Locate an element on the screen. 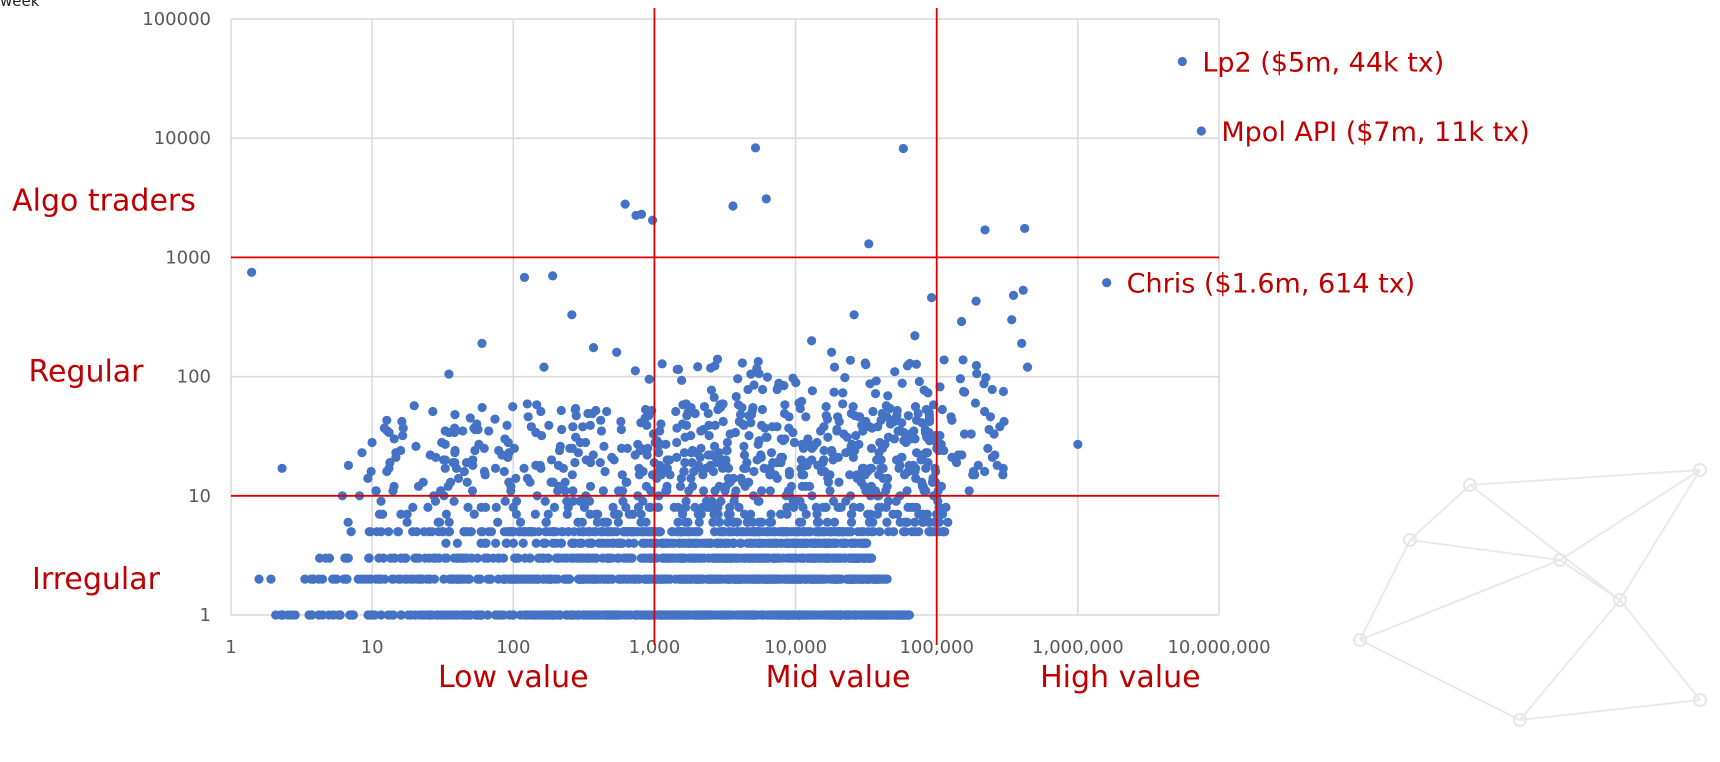 The width and height of the screenshot is (1720, 762). annotated-point is located at coordinates (1182, 61).